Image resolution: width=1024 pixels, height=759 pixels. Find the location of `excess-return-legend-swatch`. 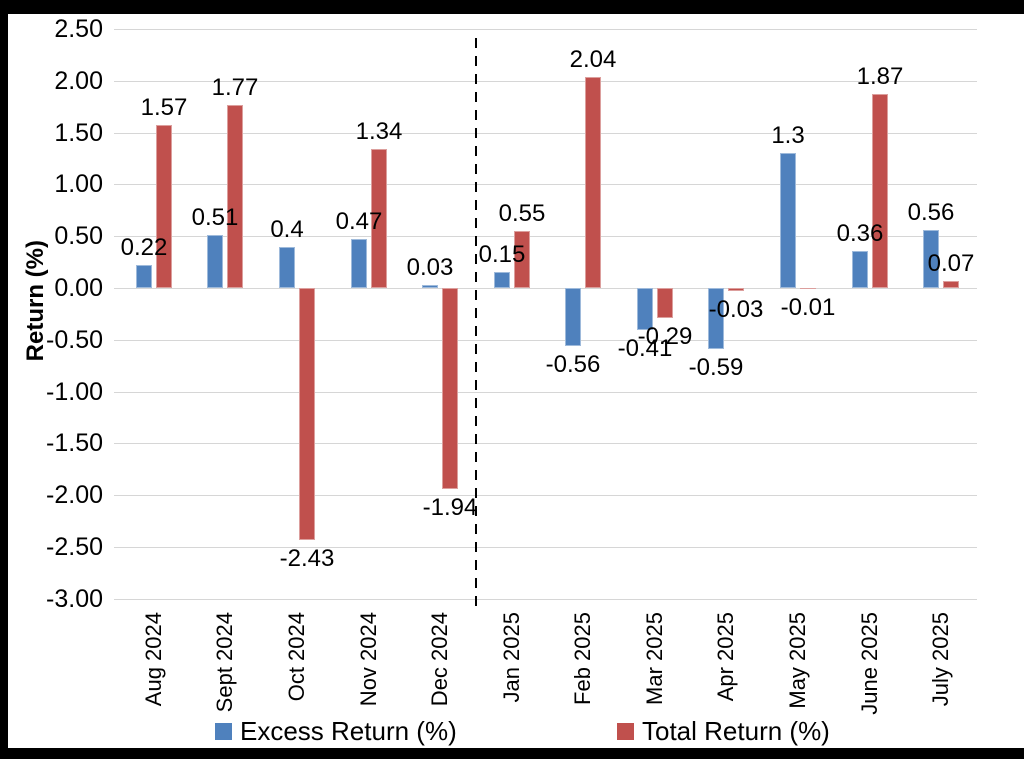

excess-return-legend-swatch is located at coordinates (223, 731).